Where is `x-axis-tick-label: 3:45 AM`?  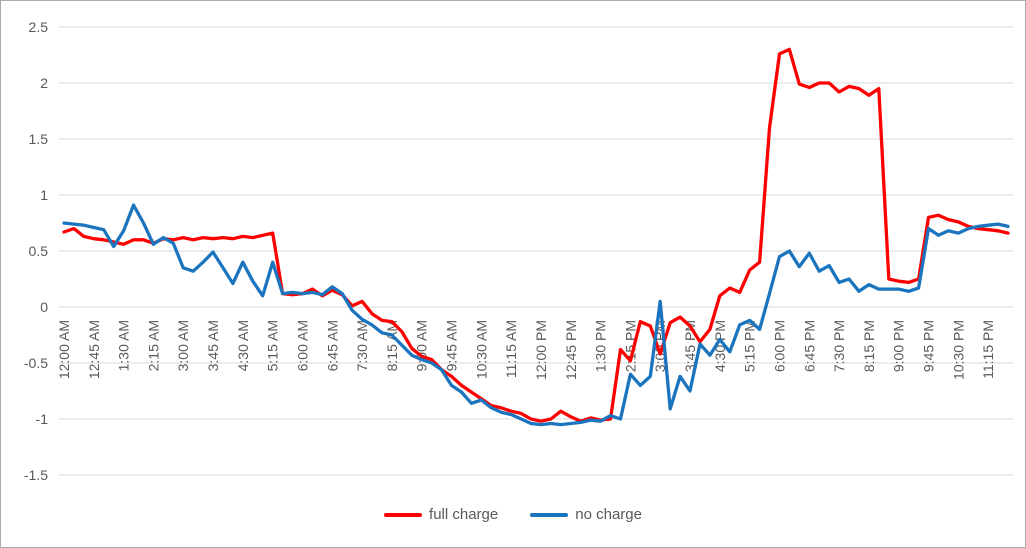
x-axis-tick-label: 3:45 AM is located at coordinates (213, 345).